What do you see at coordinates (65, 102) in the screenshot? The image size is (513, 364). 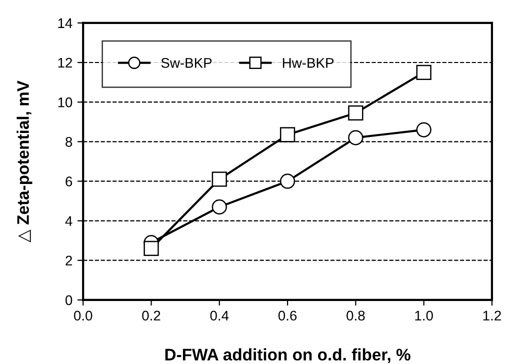 I see `y-tick-label: 10` at bounding box center [65, 102].